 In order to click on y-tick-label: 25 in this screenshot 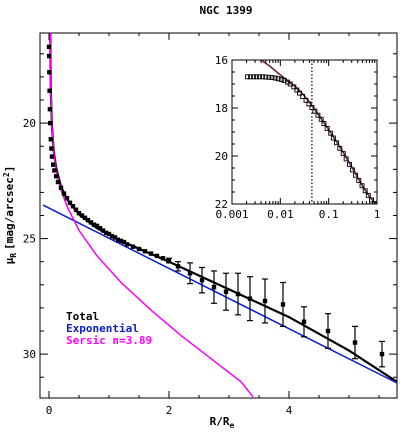, I will do `click(29, 239)`.